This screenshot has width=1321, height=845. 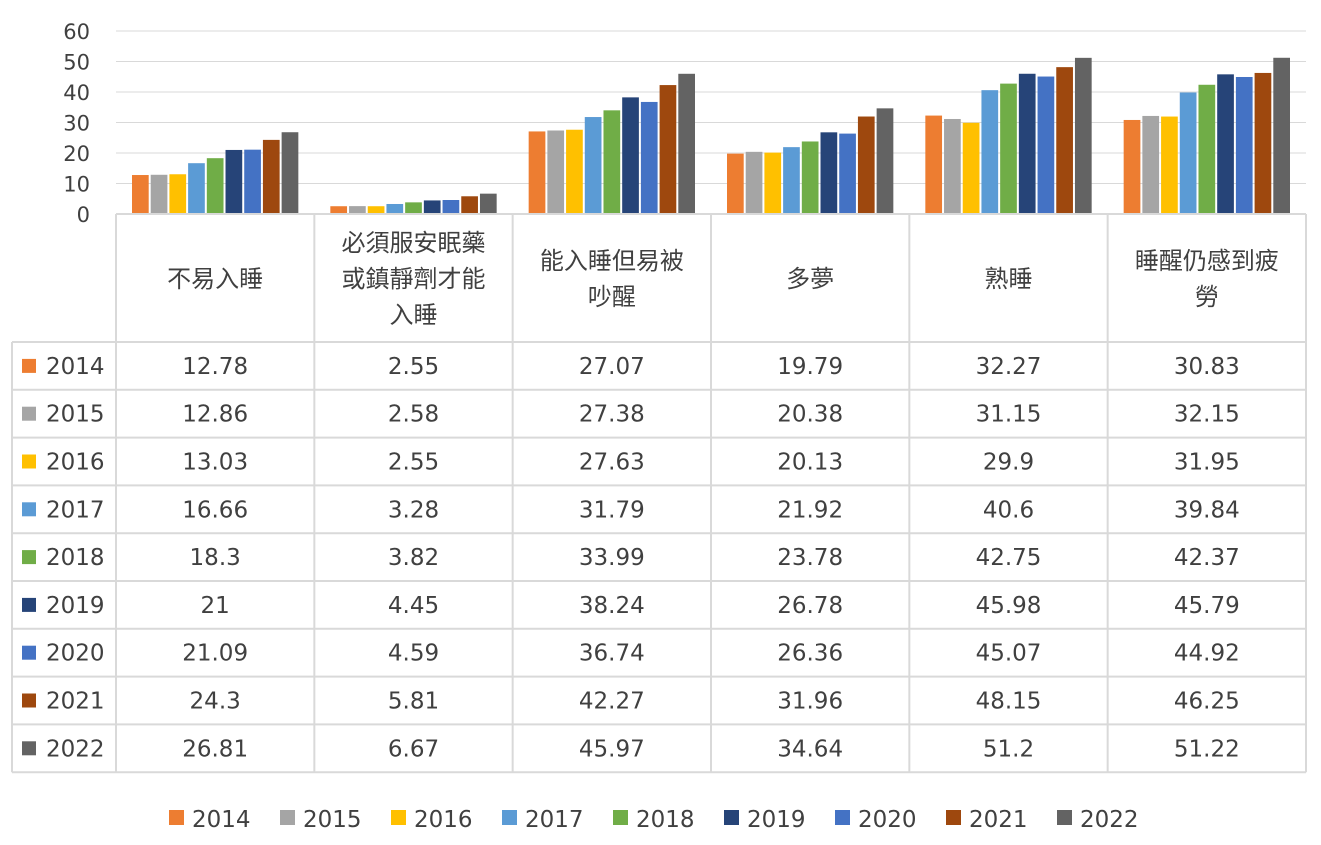 What do you see at coordinates (612, 749) in the screenshot?
I see `table-cell-value: 45.97` at bounding box center [612, 749].